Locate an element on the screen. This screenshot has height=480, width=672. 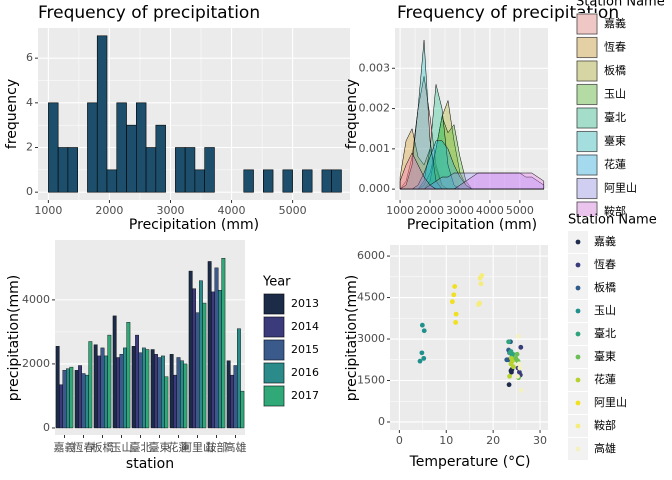
y-tick-label: 4 is located at coordinates (29, 102).